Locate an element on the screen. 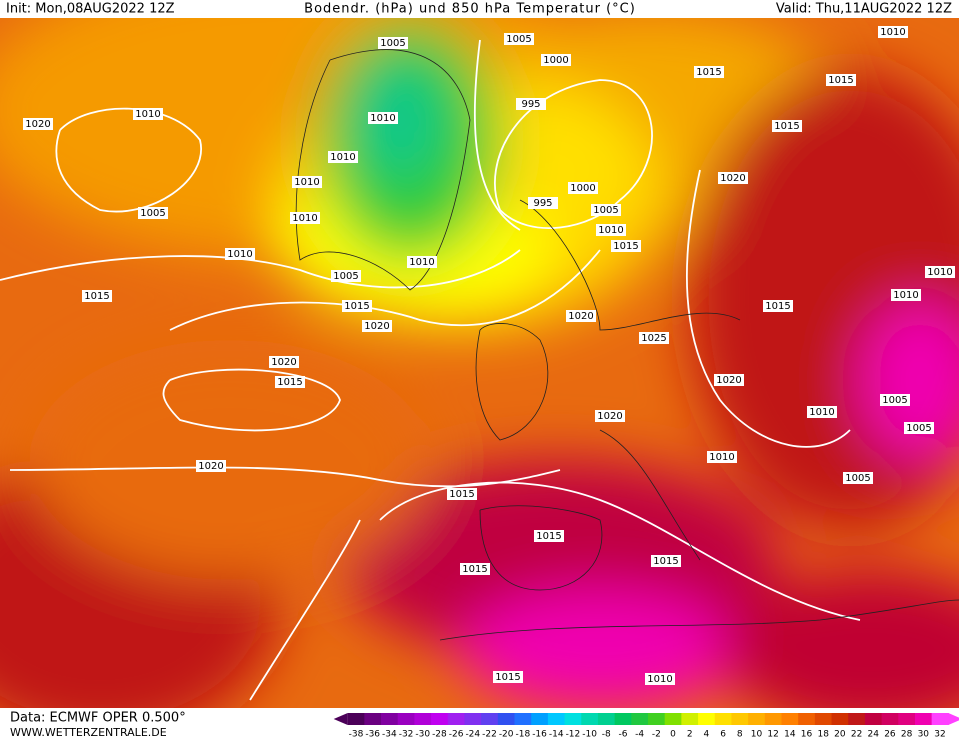 This screenshot has width=959, height=745. colorbar-label: 20 is located at coordinates (840, 735).